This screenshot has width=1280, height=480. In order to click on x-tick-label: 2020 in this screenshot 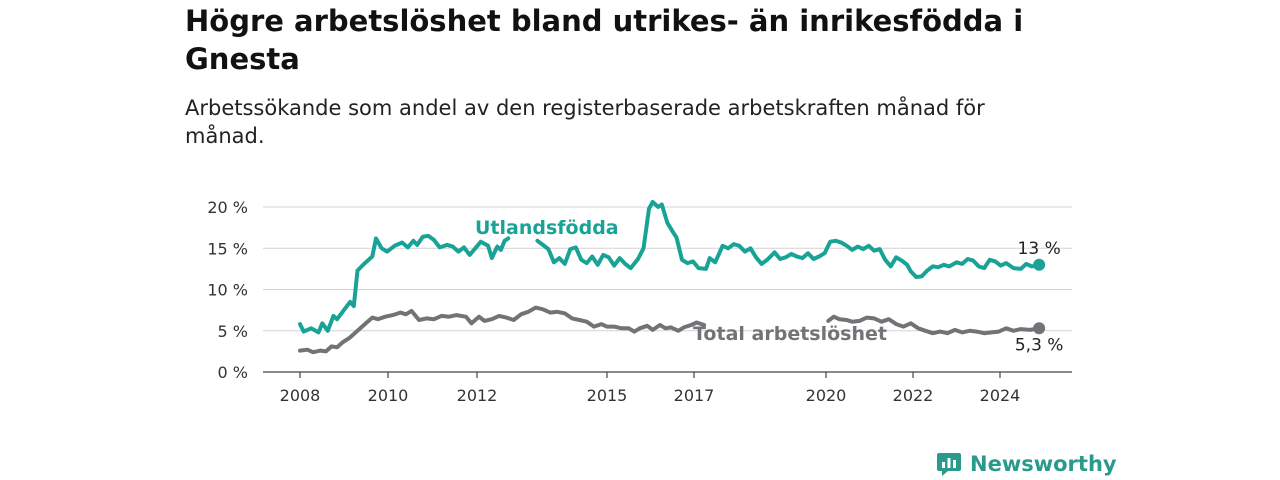, I will do `click(826, 395)`.